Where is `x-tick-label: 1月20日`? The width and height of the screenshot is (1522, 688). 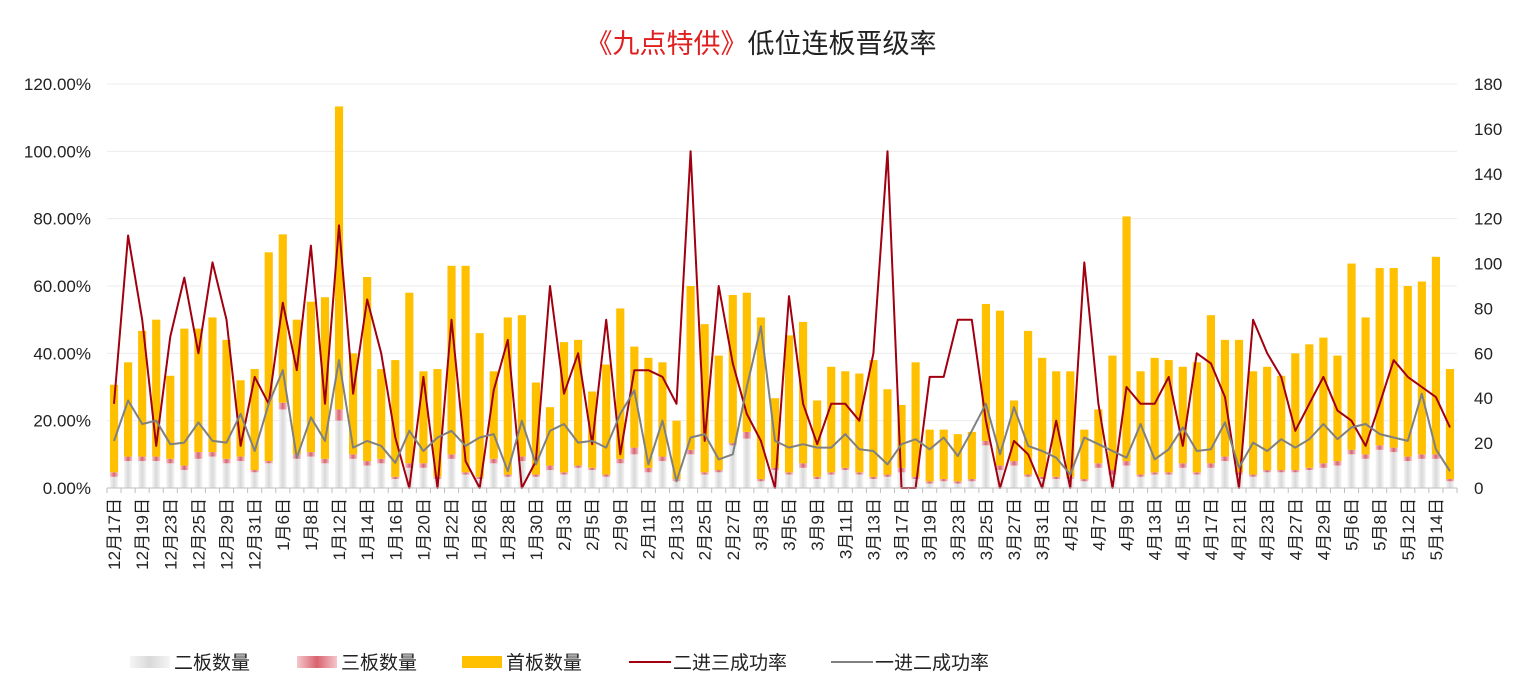 x-tick-label: 1月20日 is located at coordinates (423, 529).